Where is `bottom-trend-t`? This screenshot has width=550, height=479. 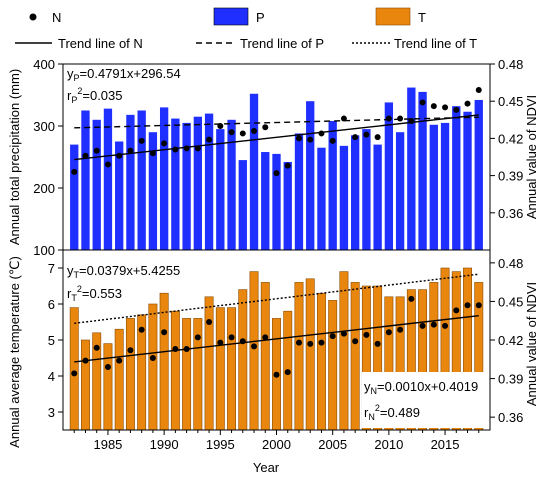
bottom-trend-t is located at coordinates (276, 299).